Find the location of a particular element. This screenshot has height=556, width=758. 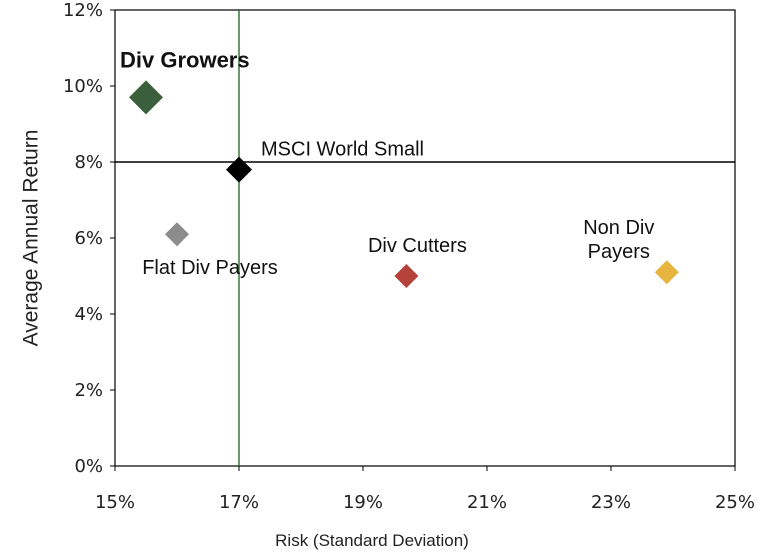

x-tick-label: 23% is located at coordinates (611, 502).